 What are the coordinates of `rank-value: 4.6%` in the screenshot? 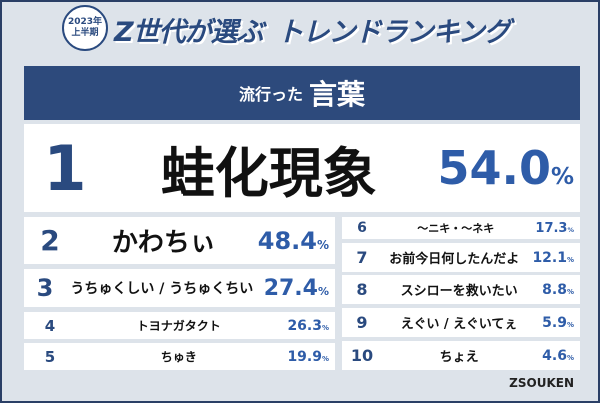 It's located at (558, 356).